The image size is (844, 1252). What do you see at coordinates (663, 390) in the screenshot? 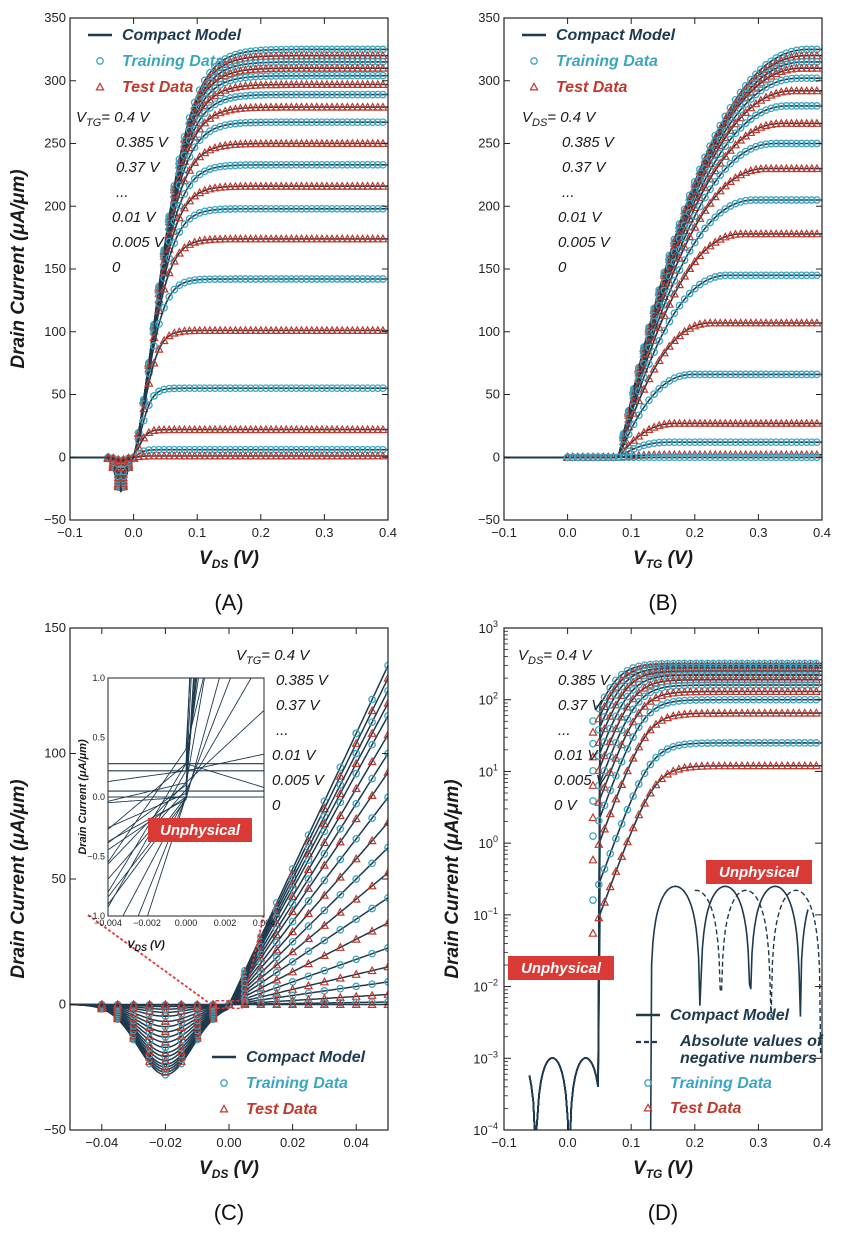
I see `model-curve` at bounding box center [663, 390].